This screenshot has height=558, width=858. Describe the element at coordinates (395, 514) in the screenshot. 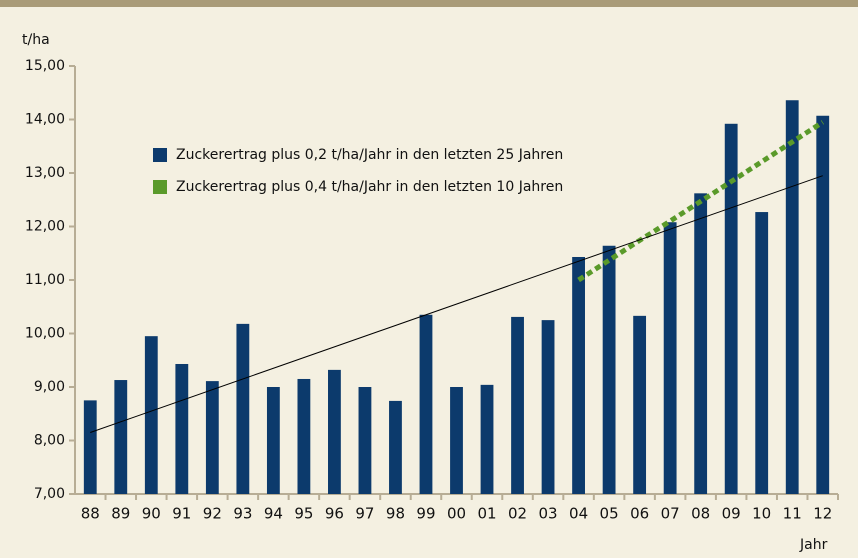

I see `x-tick-label: 98` at that location.